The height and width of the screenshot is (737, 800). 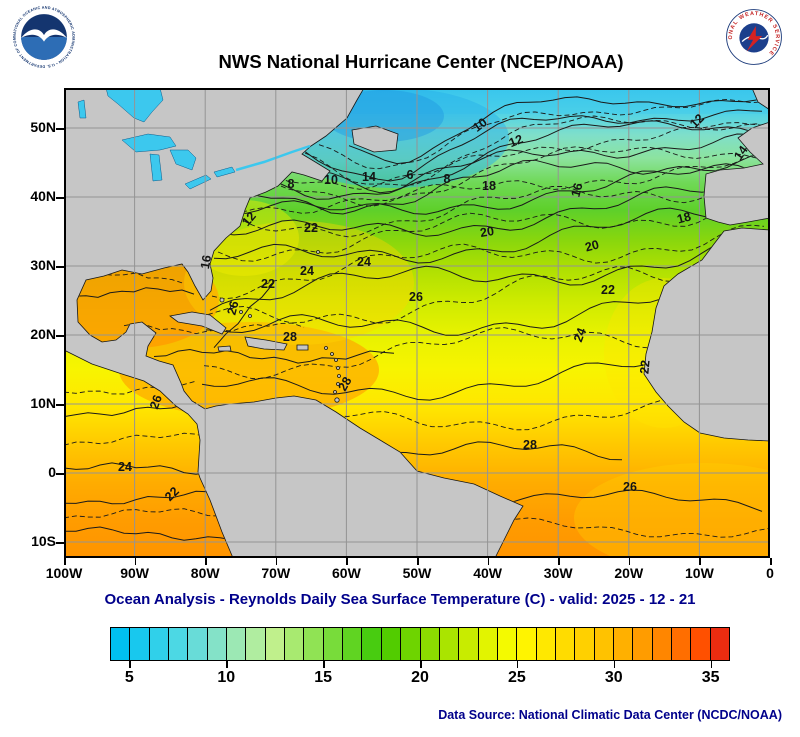 What do you see at coordinates (205, 573) in the screenshot?
I see `lon-tick-label: 80W` at bounding box center [205, 573].